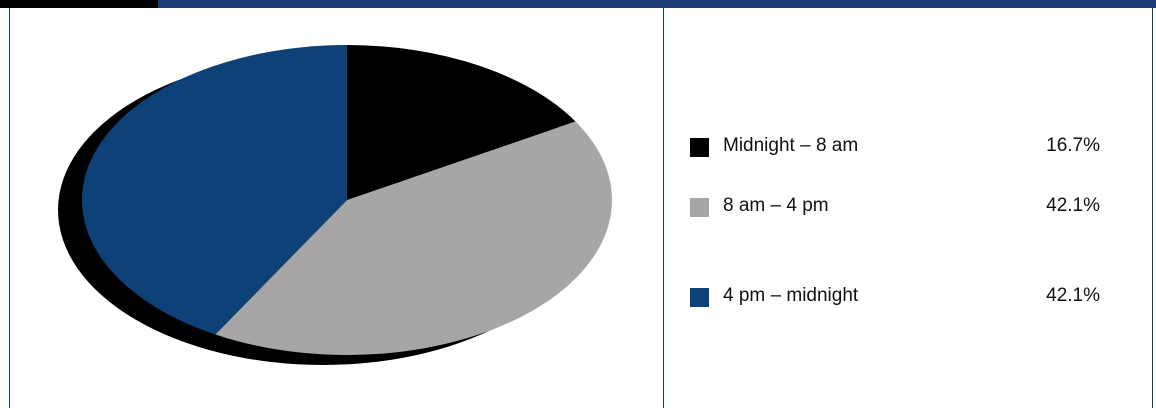 Image resolution: width=1156 pixels, height=408 pixels. I want to click on top-accent-bar, so click(578, 4).